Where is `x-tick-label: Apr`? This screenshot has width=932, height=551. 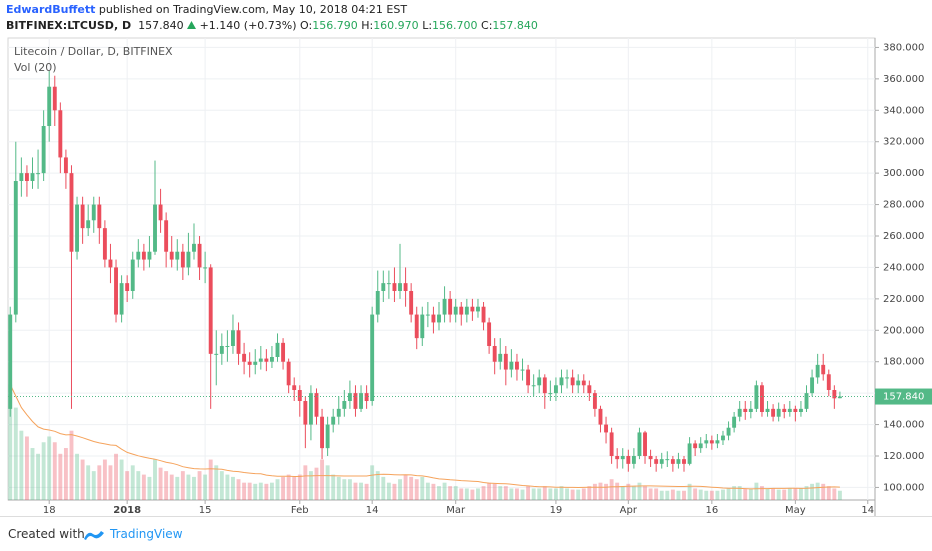 x-tick-label: Apr is located at coordinates (629, 510).